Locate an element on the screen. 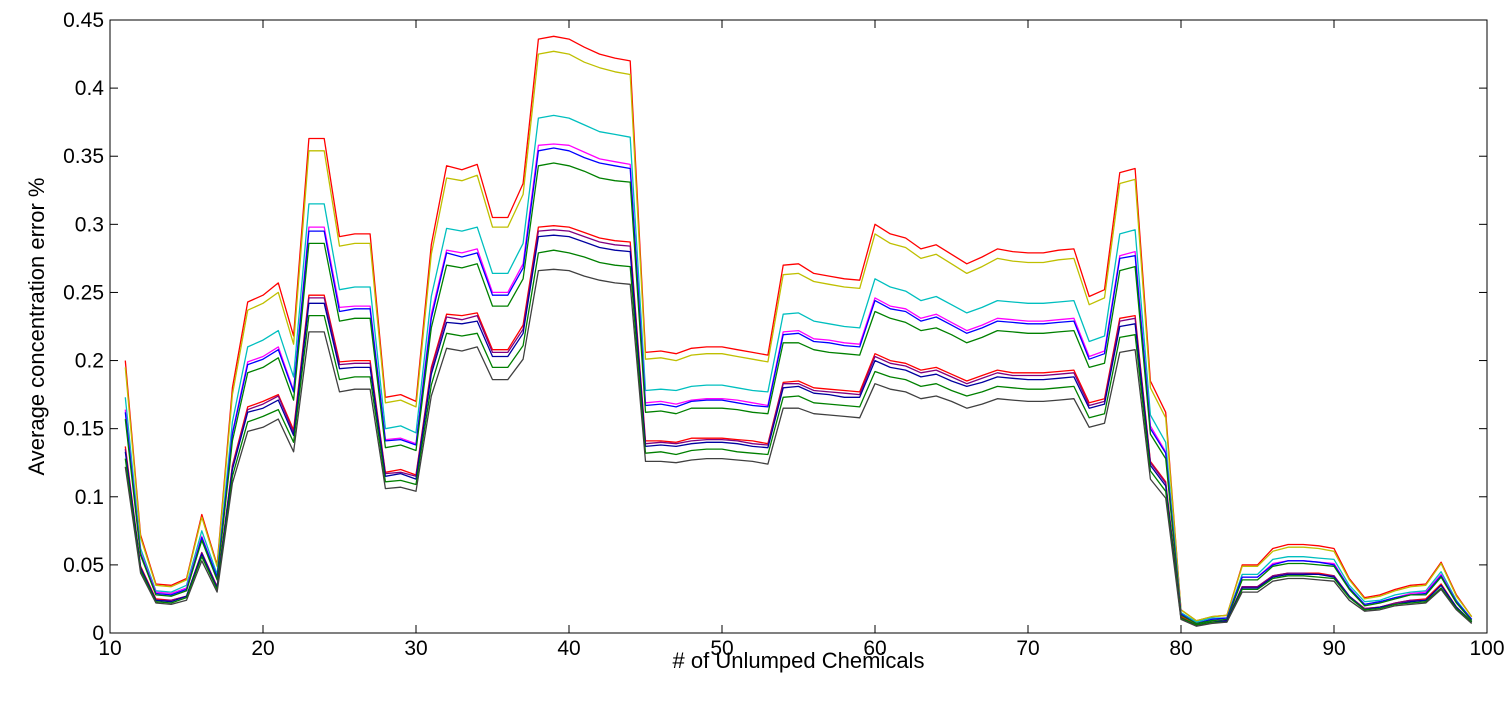  y-axis-label: Average concentration error % is located at coordinates (36, 327).